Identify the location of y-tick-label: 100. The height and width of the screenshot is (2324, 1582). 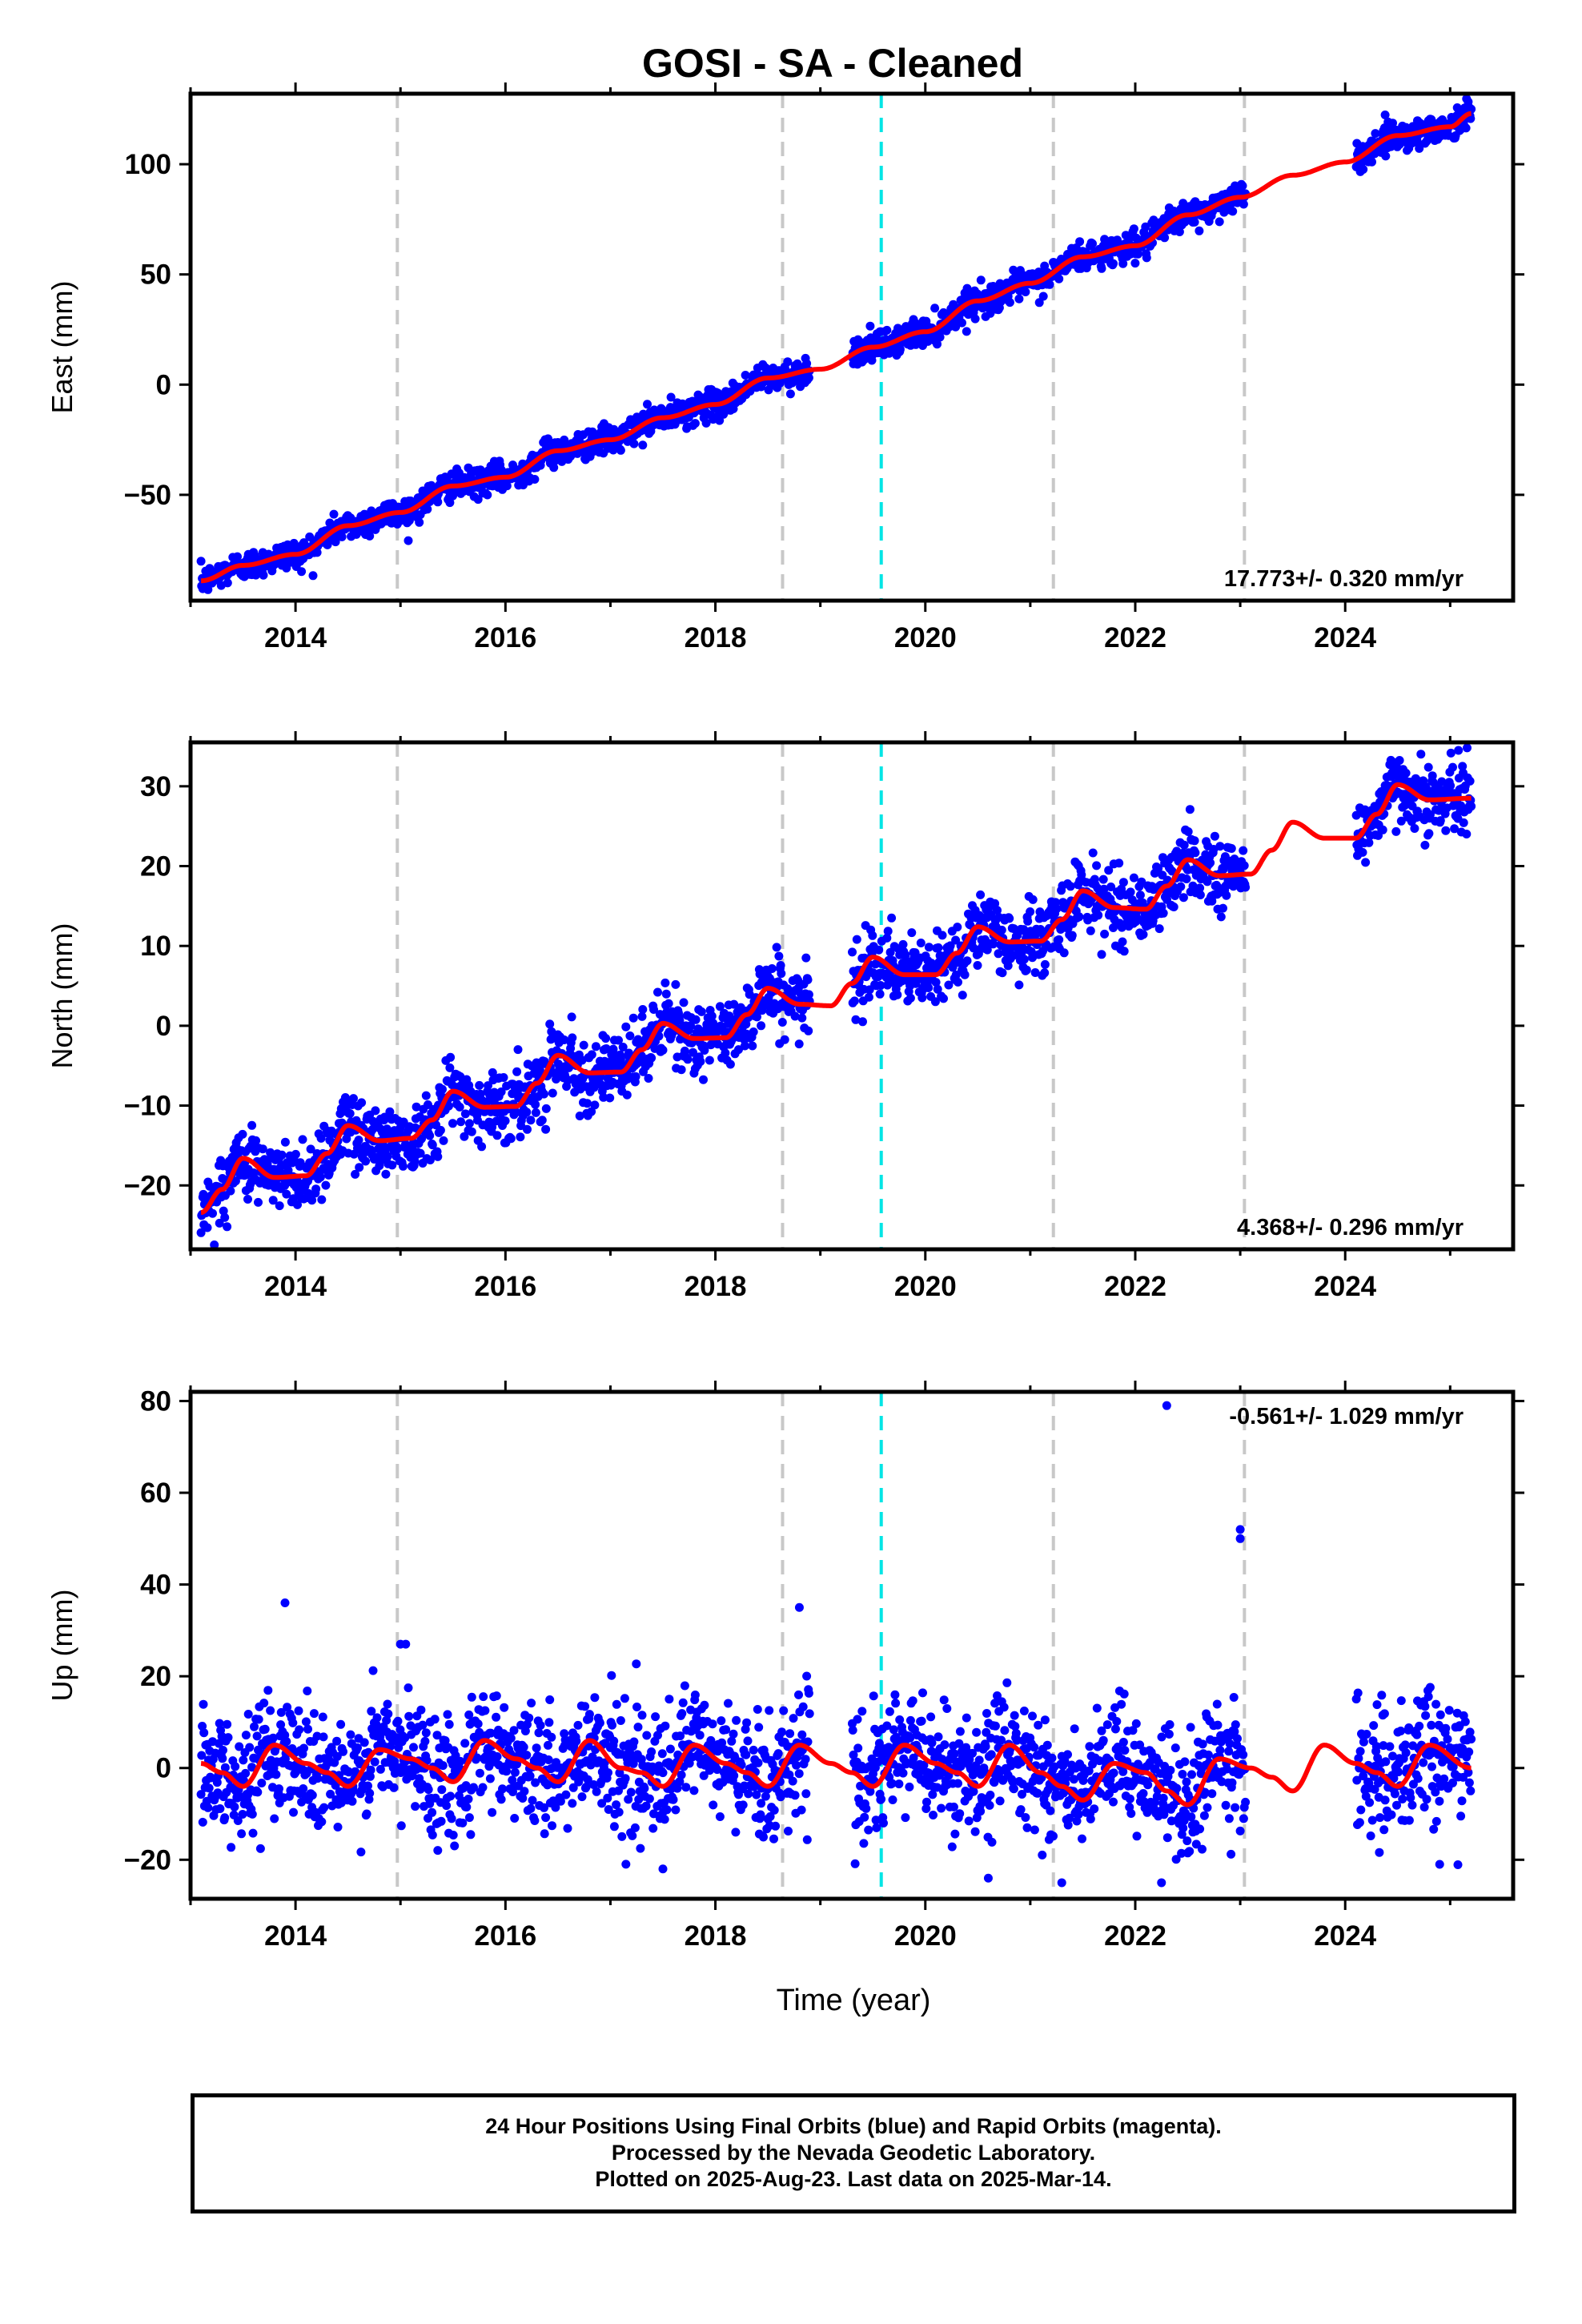
(148, 164).